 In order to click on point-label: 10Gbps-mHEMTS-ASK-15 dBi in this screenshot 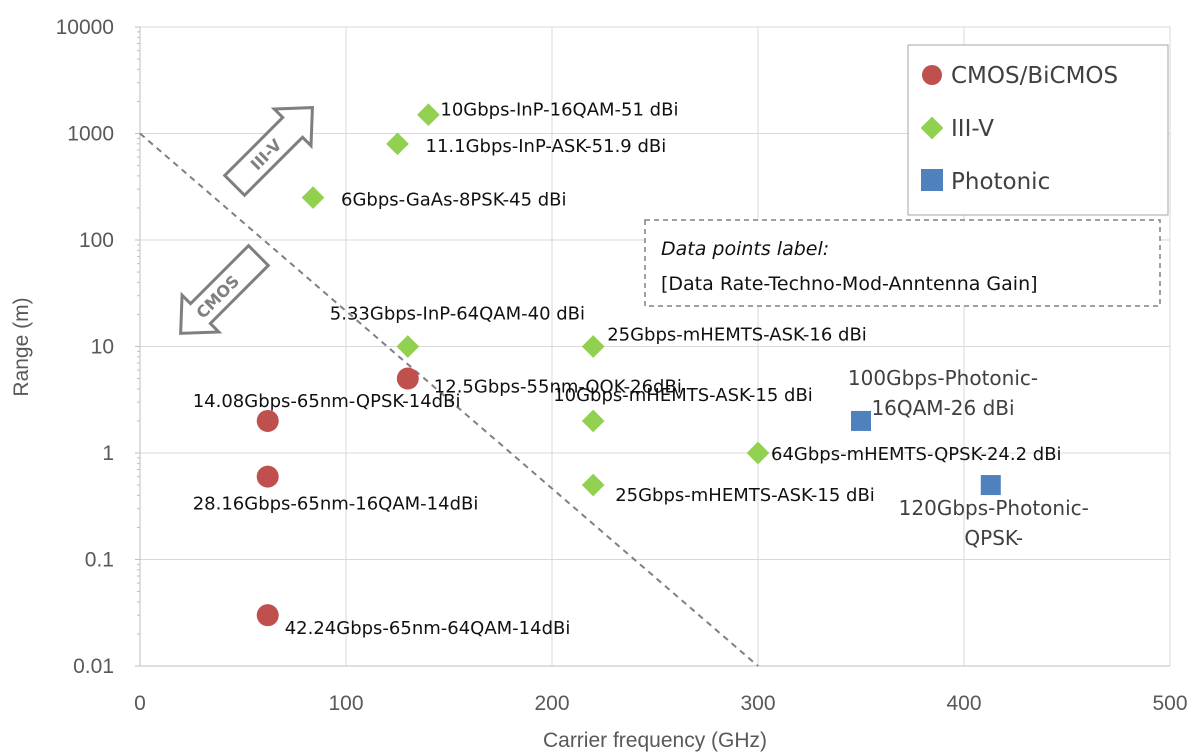, I will do `click(683, 395)`.